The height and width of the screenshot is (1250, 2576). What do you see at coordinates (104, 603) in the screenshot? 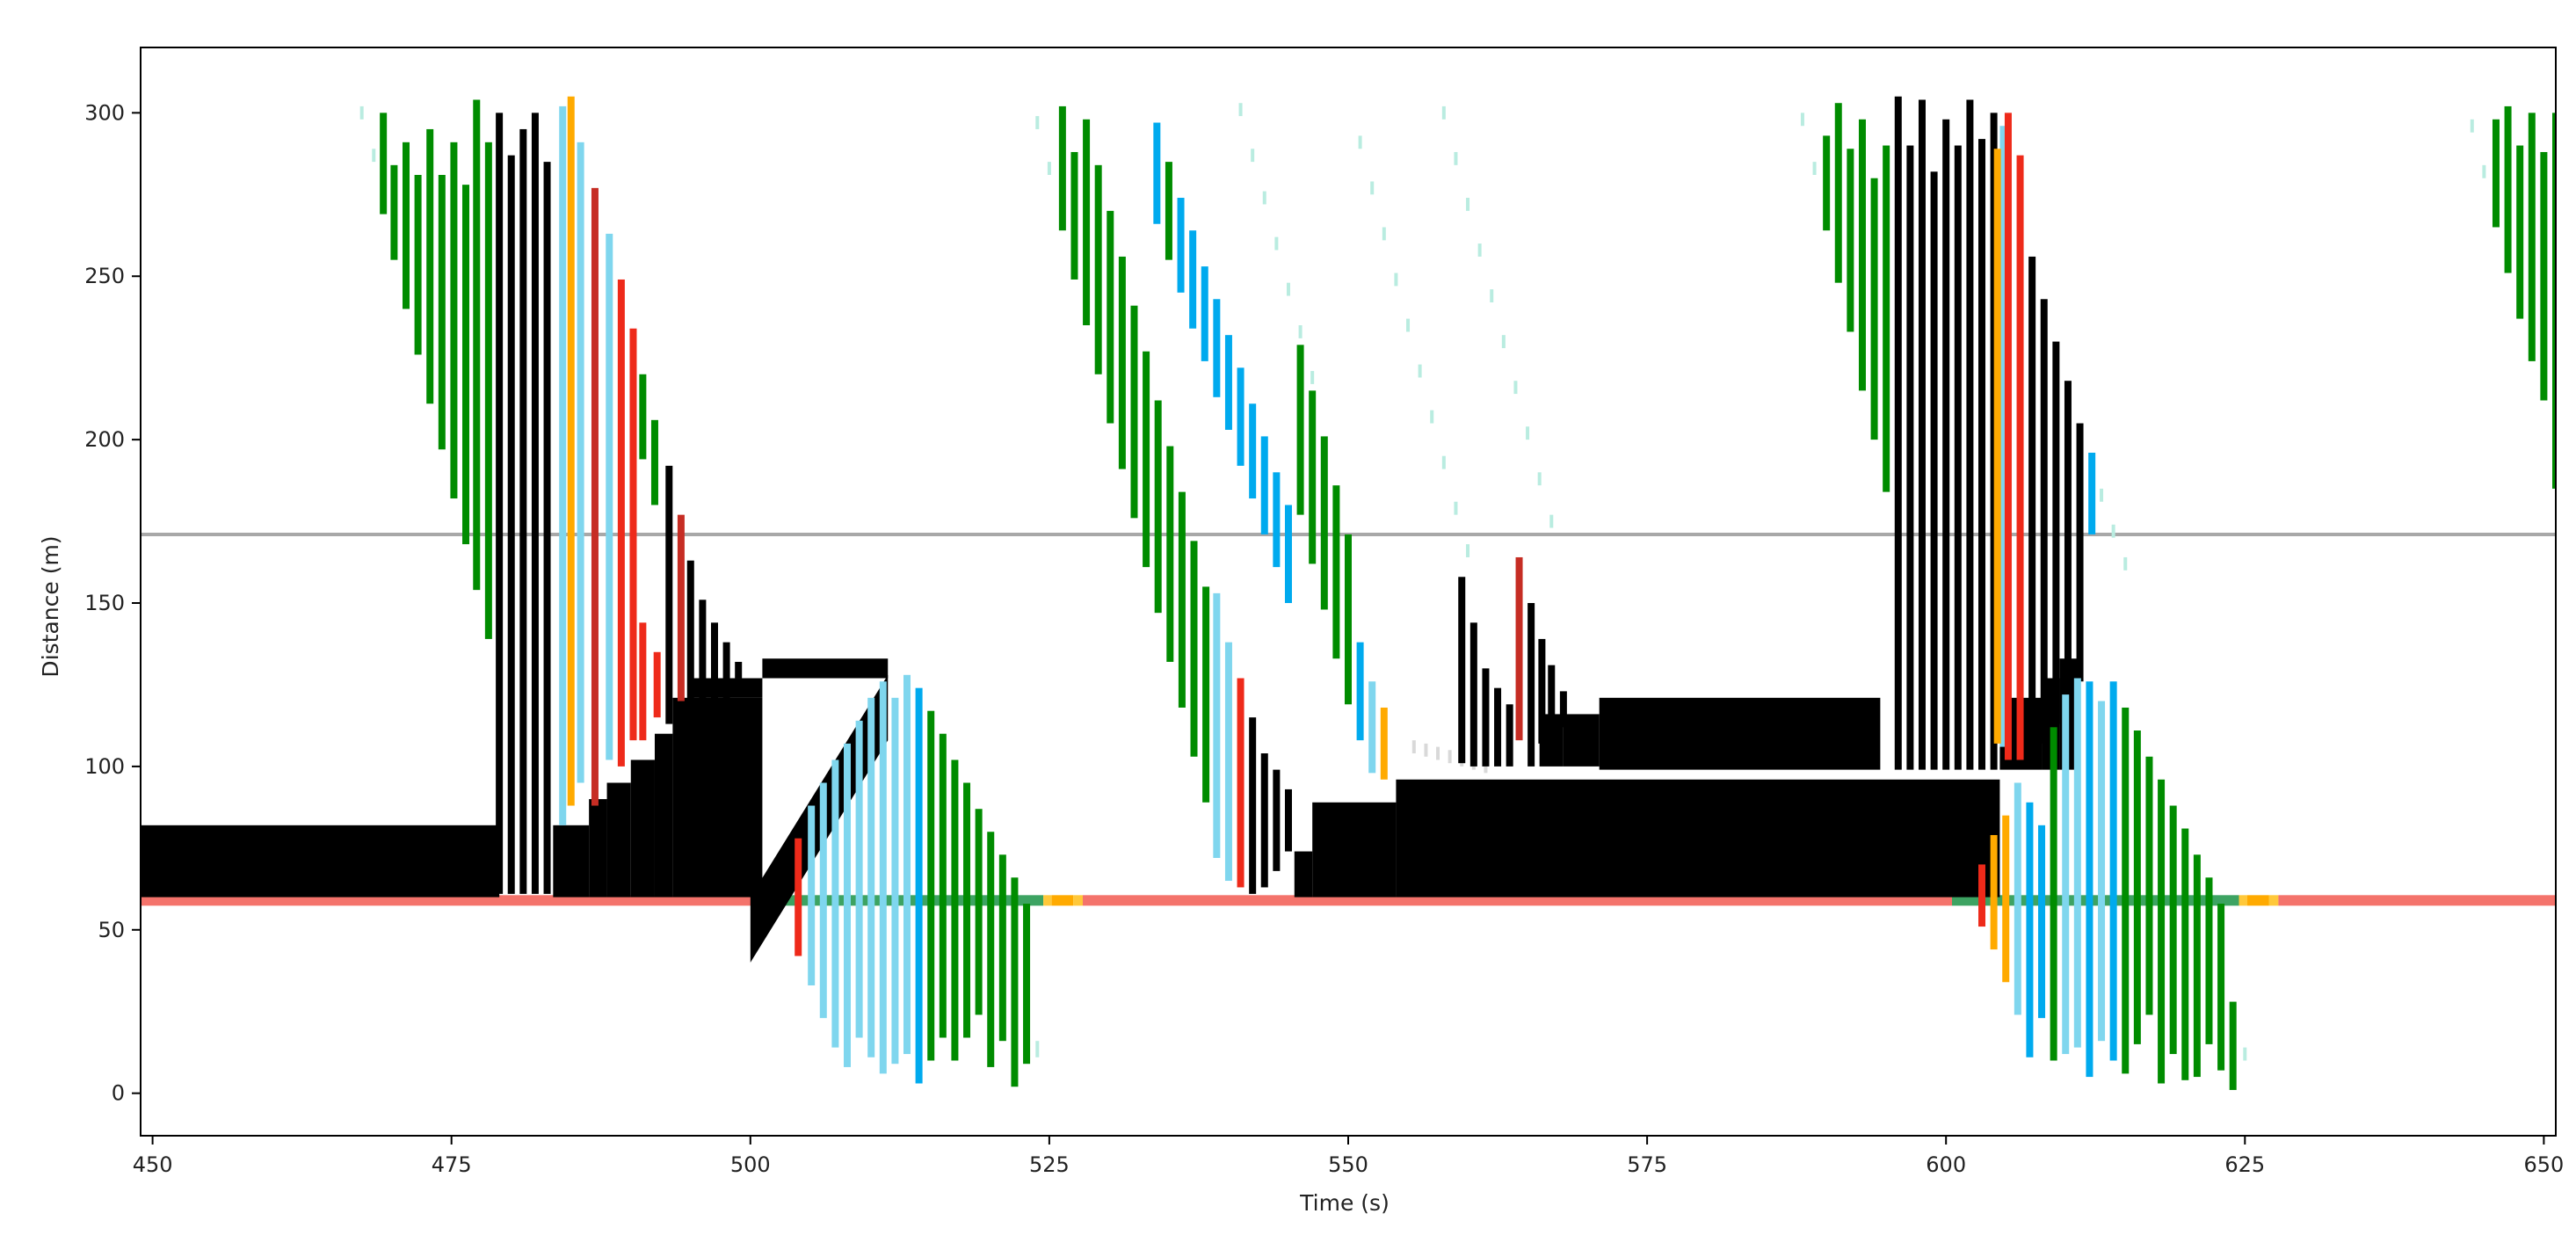
I see `y-tick-label-150: 150` at bounding box center [104, 603].